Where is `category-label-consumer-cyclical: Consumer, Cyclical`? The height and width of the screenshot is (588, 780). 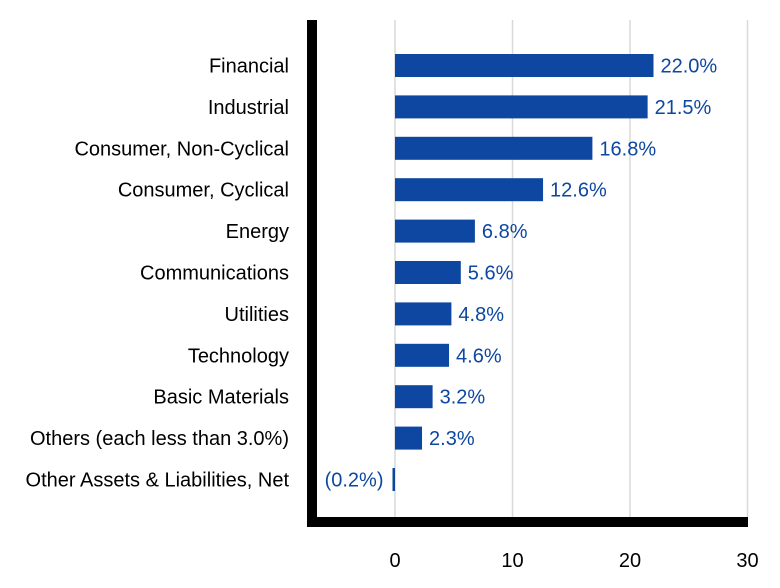
category-label-consumer-cyclical: Consumer, Cyclical is located at coordinates (203, 191).